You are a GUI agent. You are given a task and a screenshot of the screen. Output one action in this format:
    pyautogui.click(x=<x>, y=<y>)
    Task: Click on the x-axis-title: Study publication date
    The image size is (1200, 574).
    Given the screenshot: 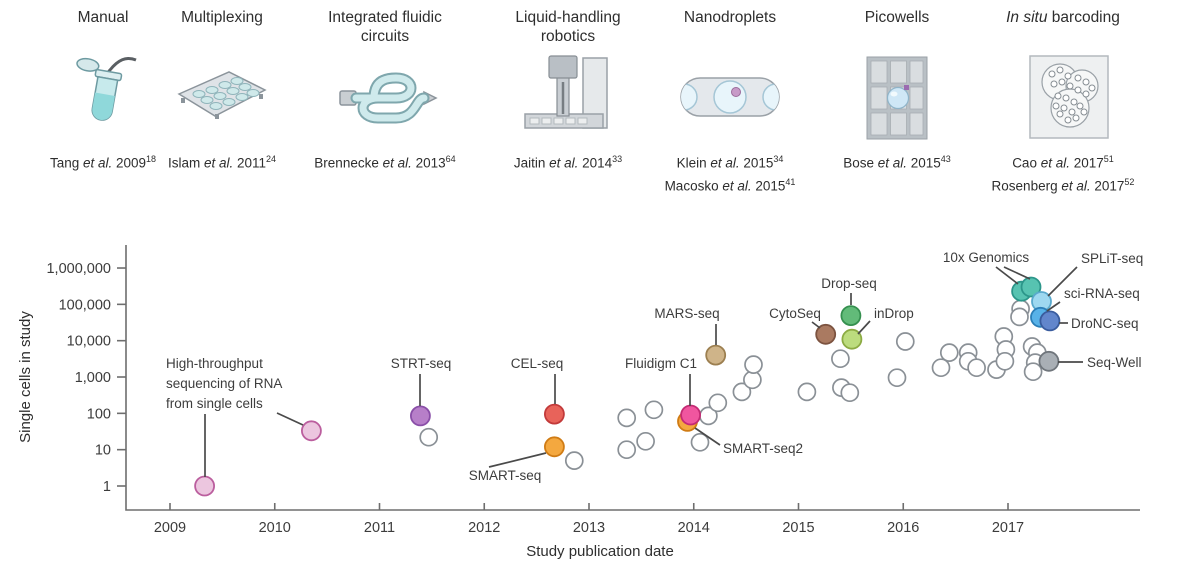 What is the action you would take?
    pyautogui.click(x=600, y=551)
    